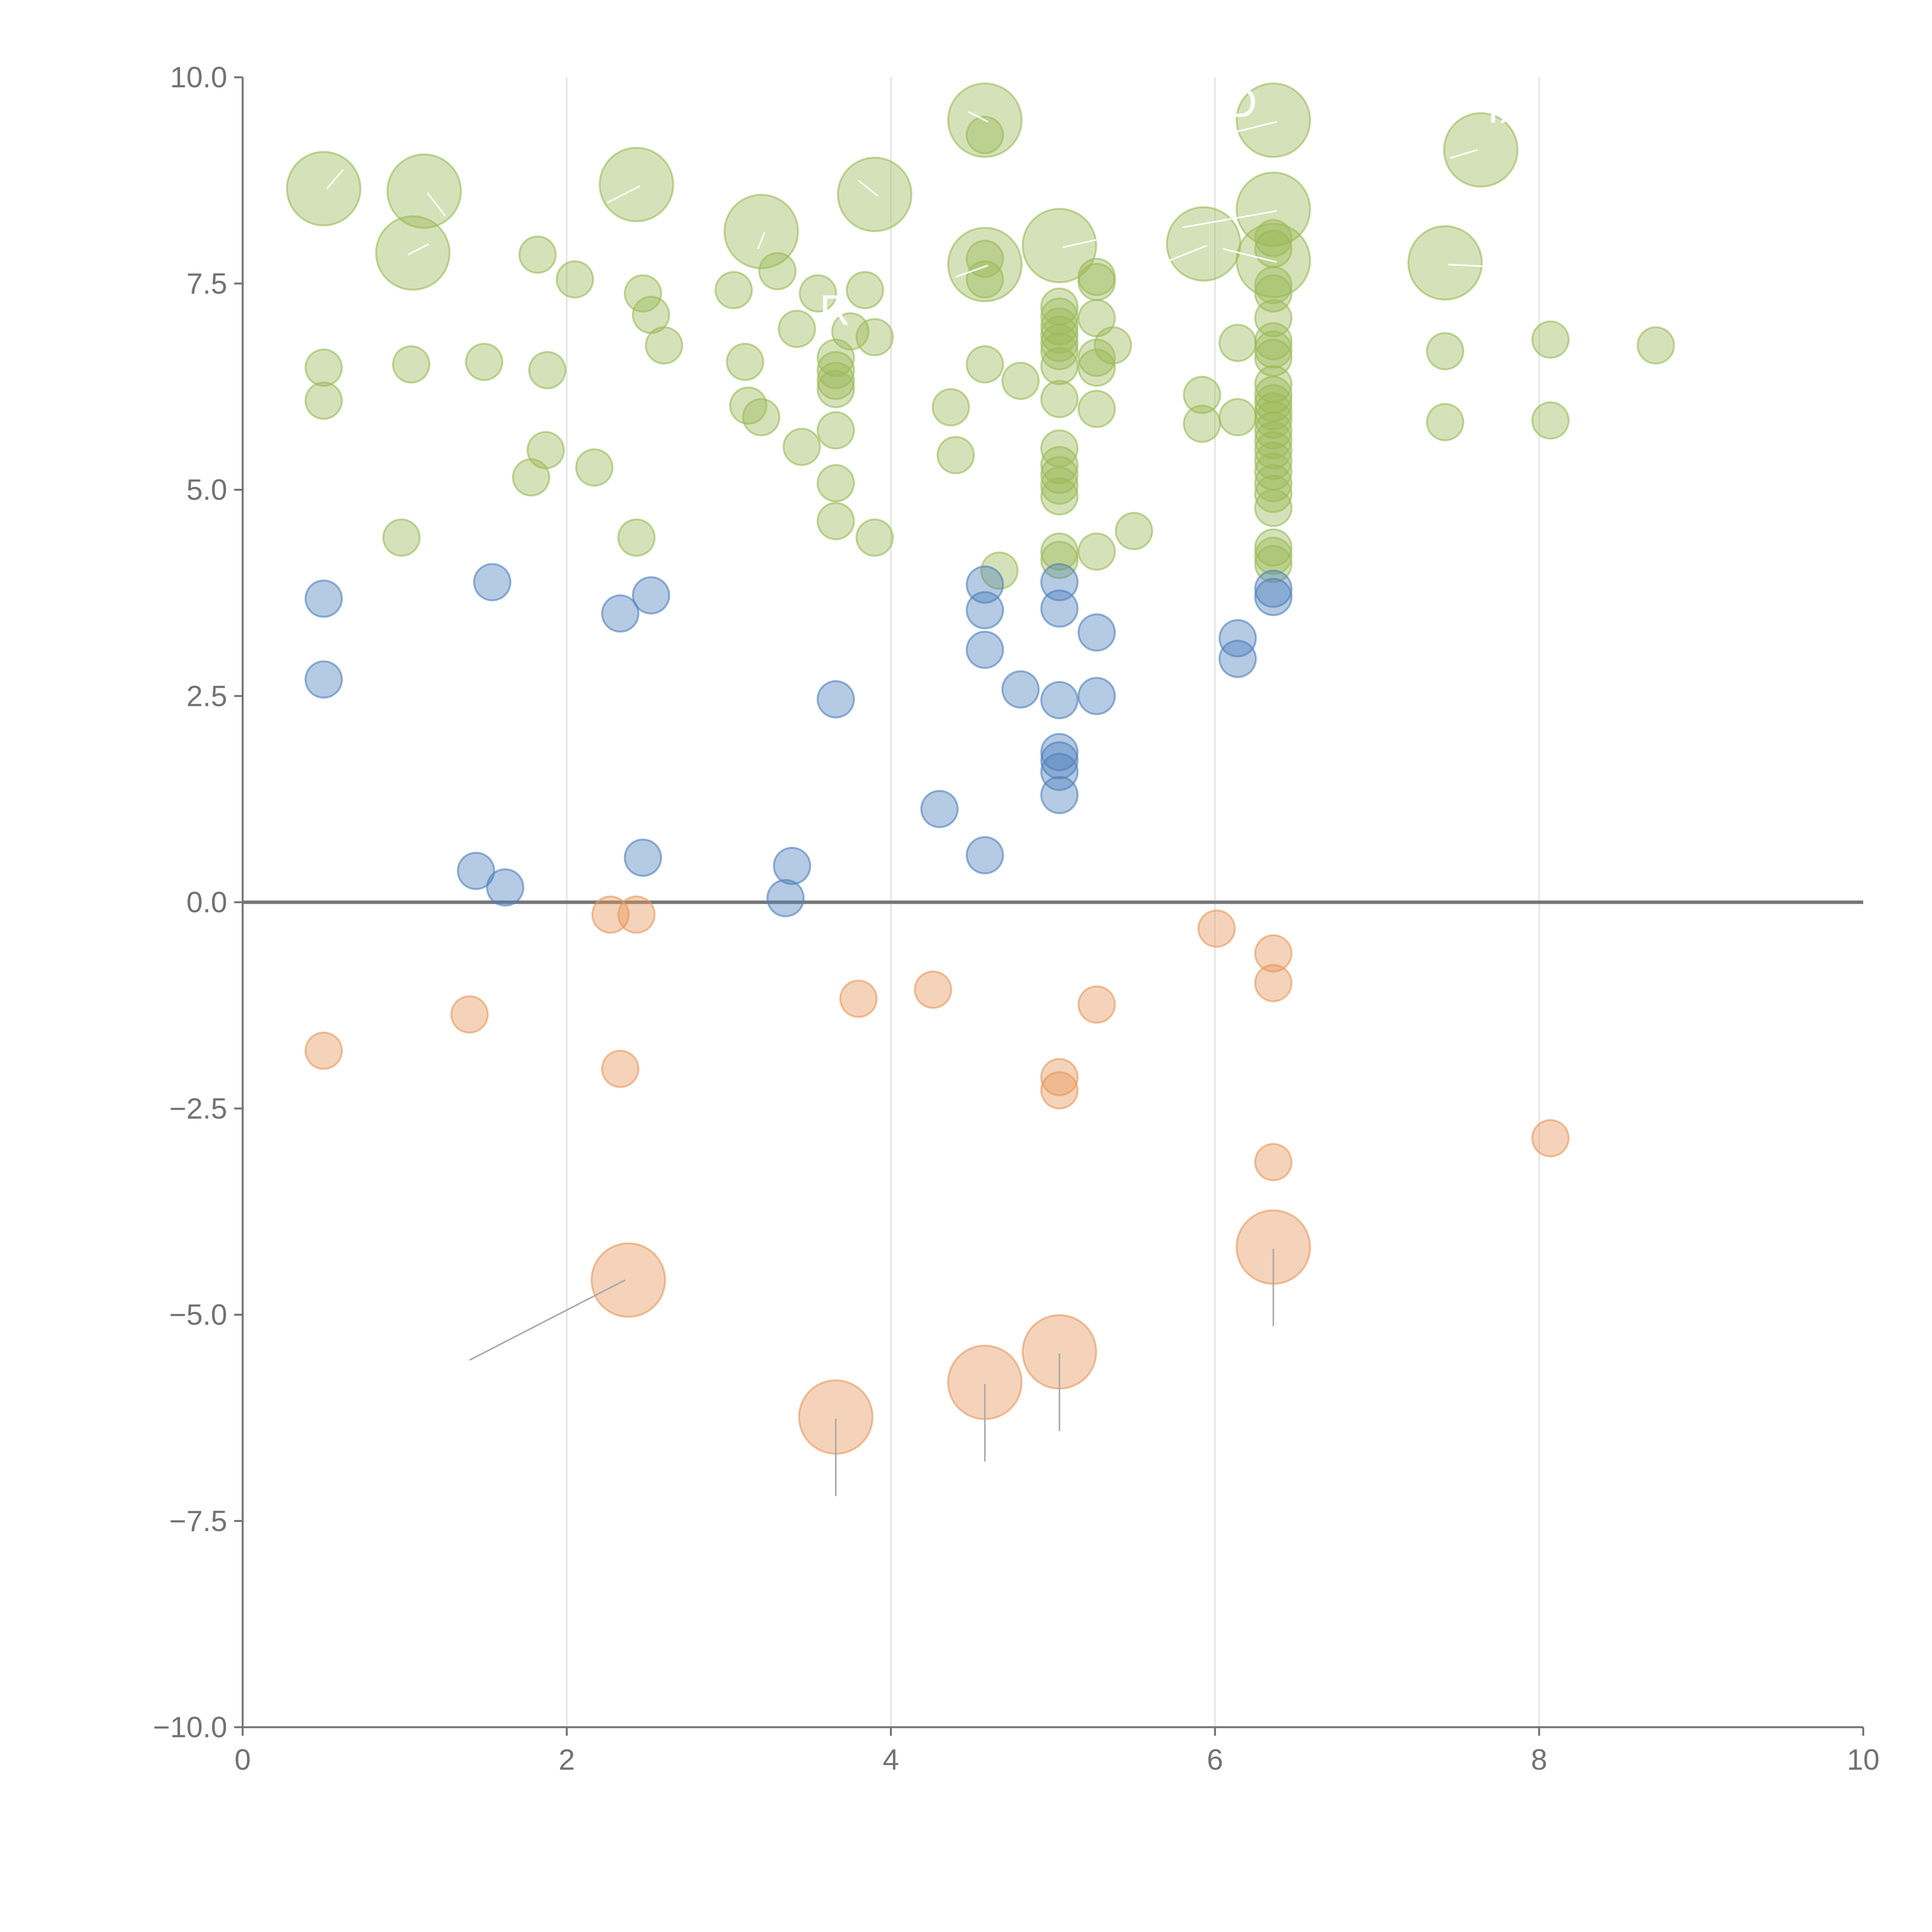  Describe the element at coordinates (1173, 206) in the screenshot. I see `annotations: D IX R` at that location.